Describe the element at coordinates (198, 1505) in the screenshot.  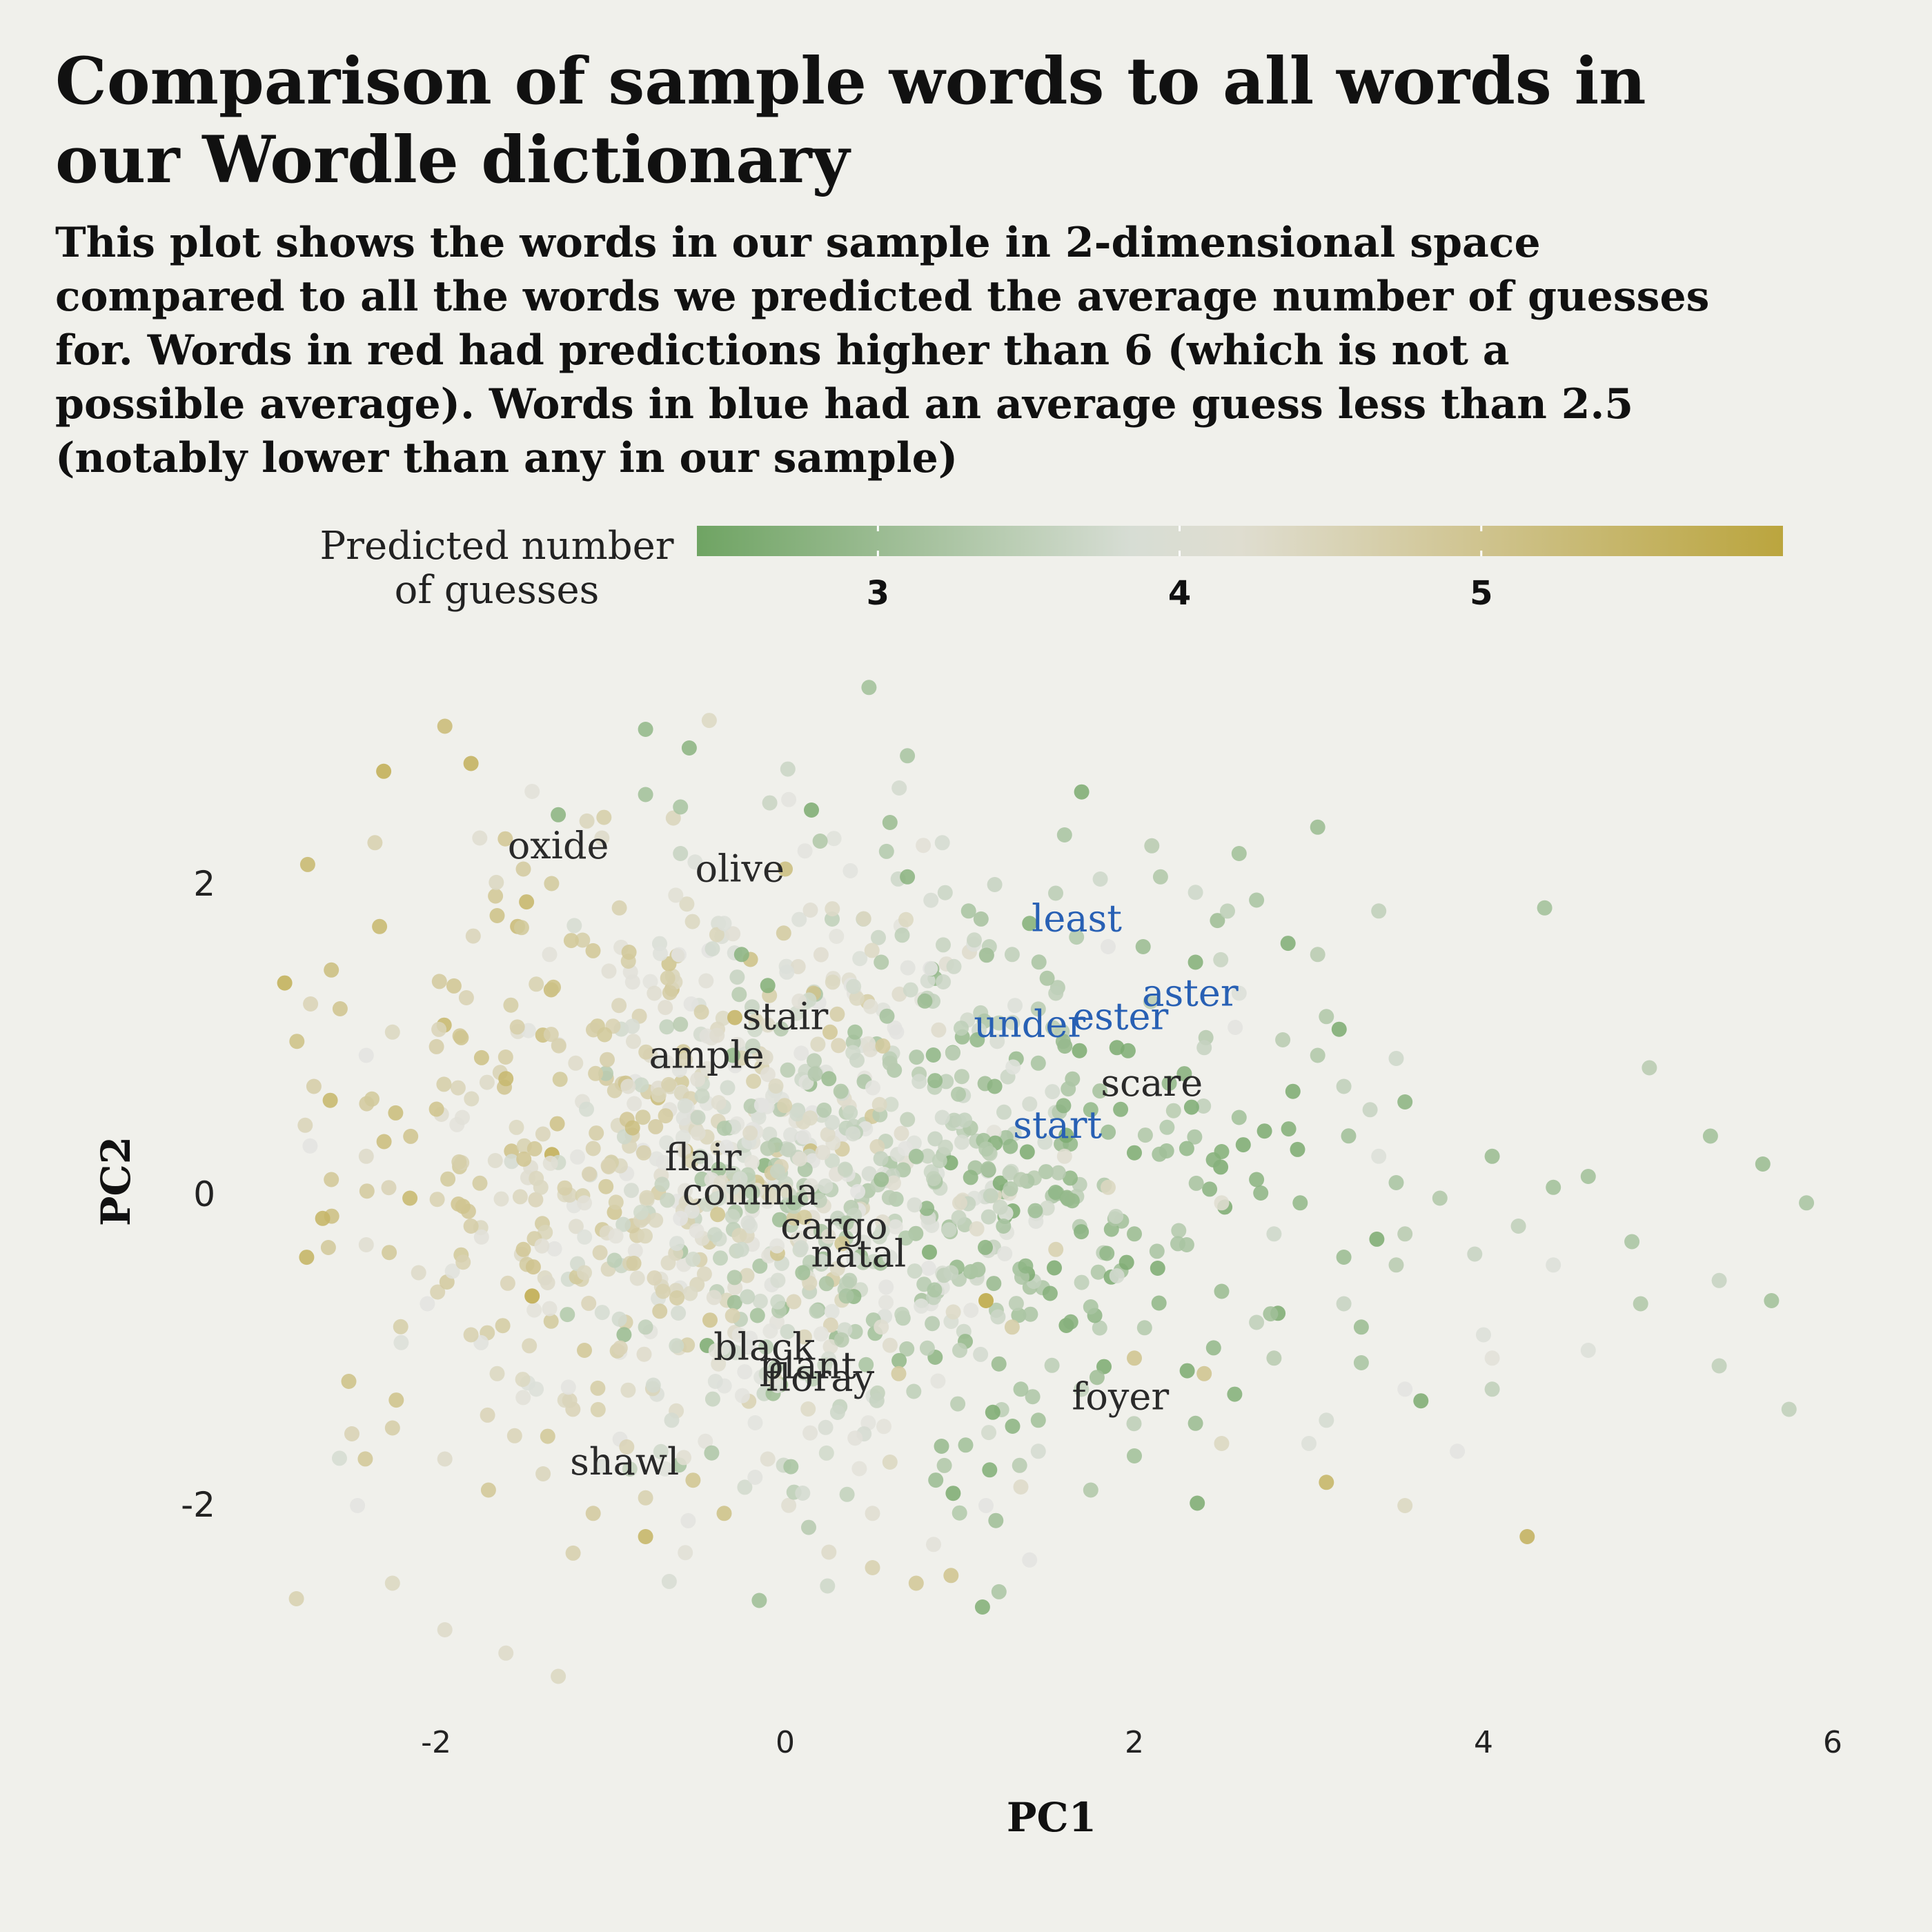
I see `y-tick-label: -2` at that location.